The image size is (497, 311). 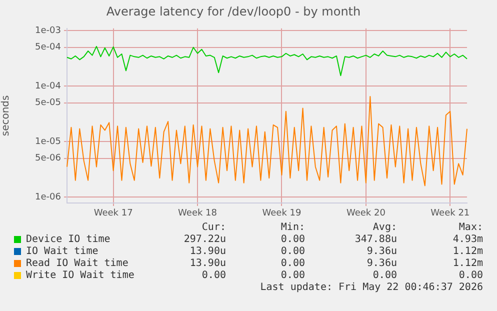 What do you see at coordinates (48, 86) in the screenshot?
I see `y-tick-label: 1e-04` at bounding box center [48, 86].